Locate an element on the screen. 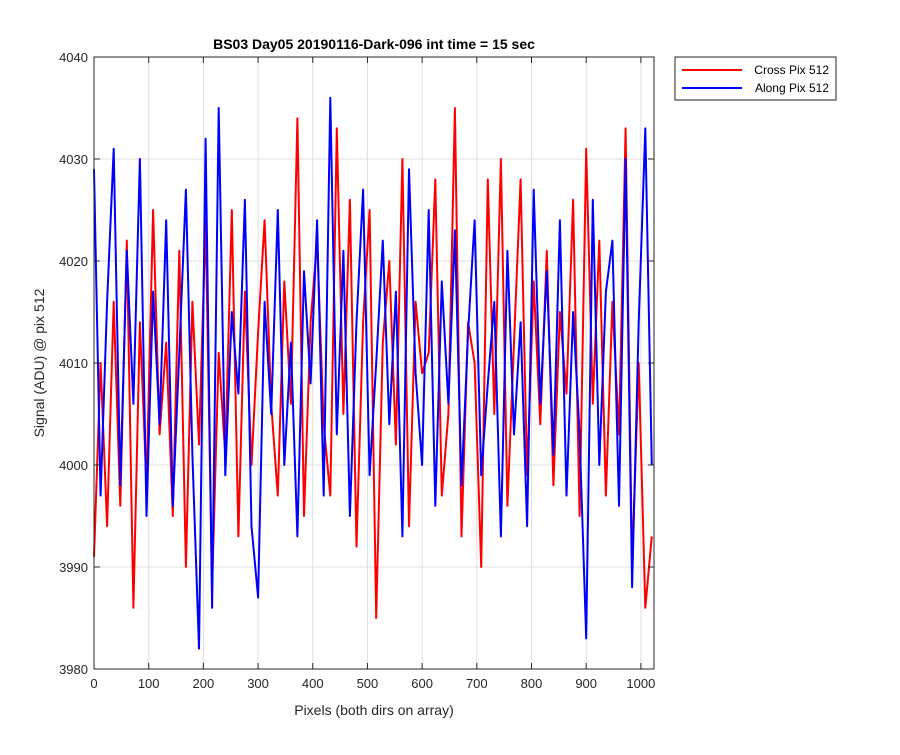 This screenshot has height=755, width=900. legend-box is located at coordinates (755, 78).